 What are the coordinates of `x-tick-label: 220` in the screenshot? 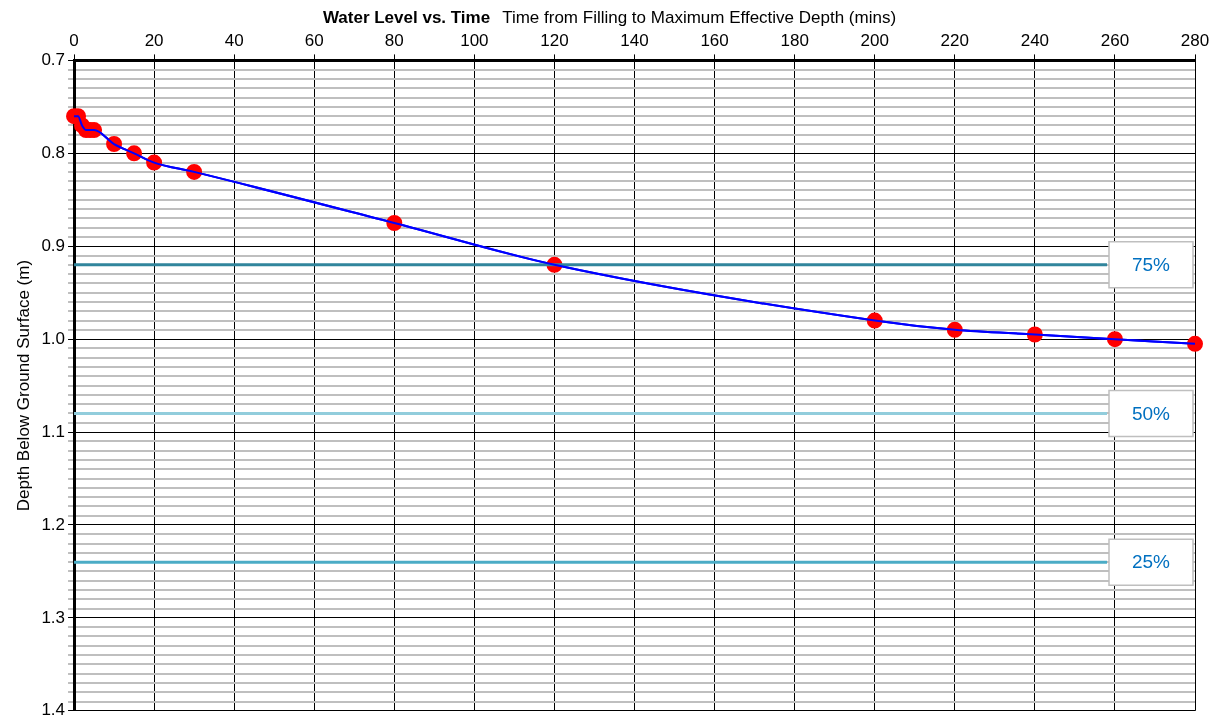 It's located at (954, 40).